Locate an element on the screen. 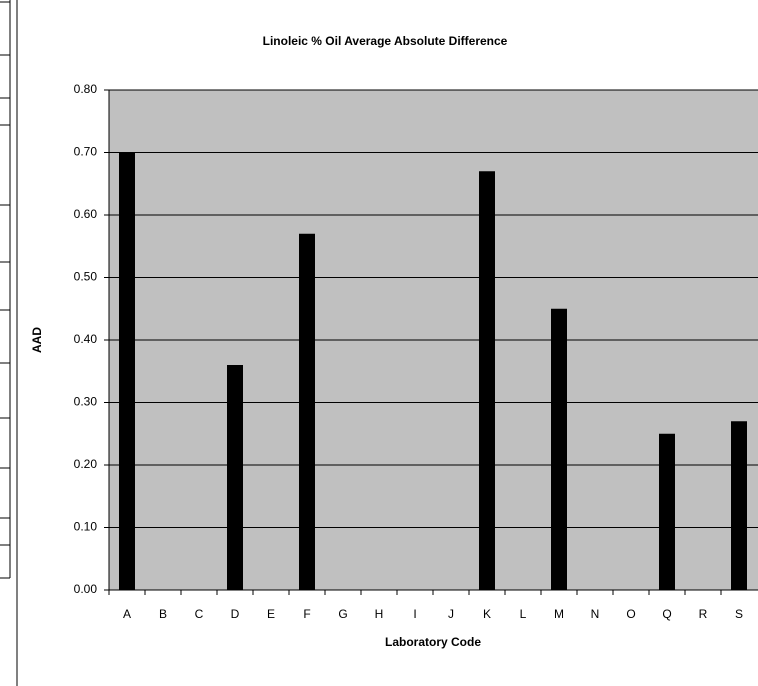 This screenshot has height=686, width=758. y-tick-label: 0.70 is located at coordinates (86, 152).